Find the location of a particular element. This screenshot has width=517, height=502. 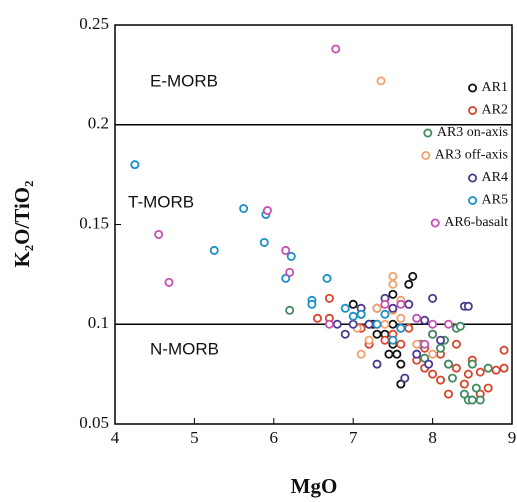

x-tick-label: 7 is located at coordinates (353, 437).